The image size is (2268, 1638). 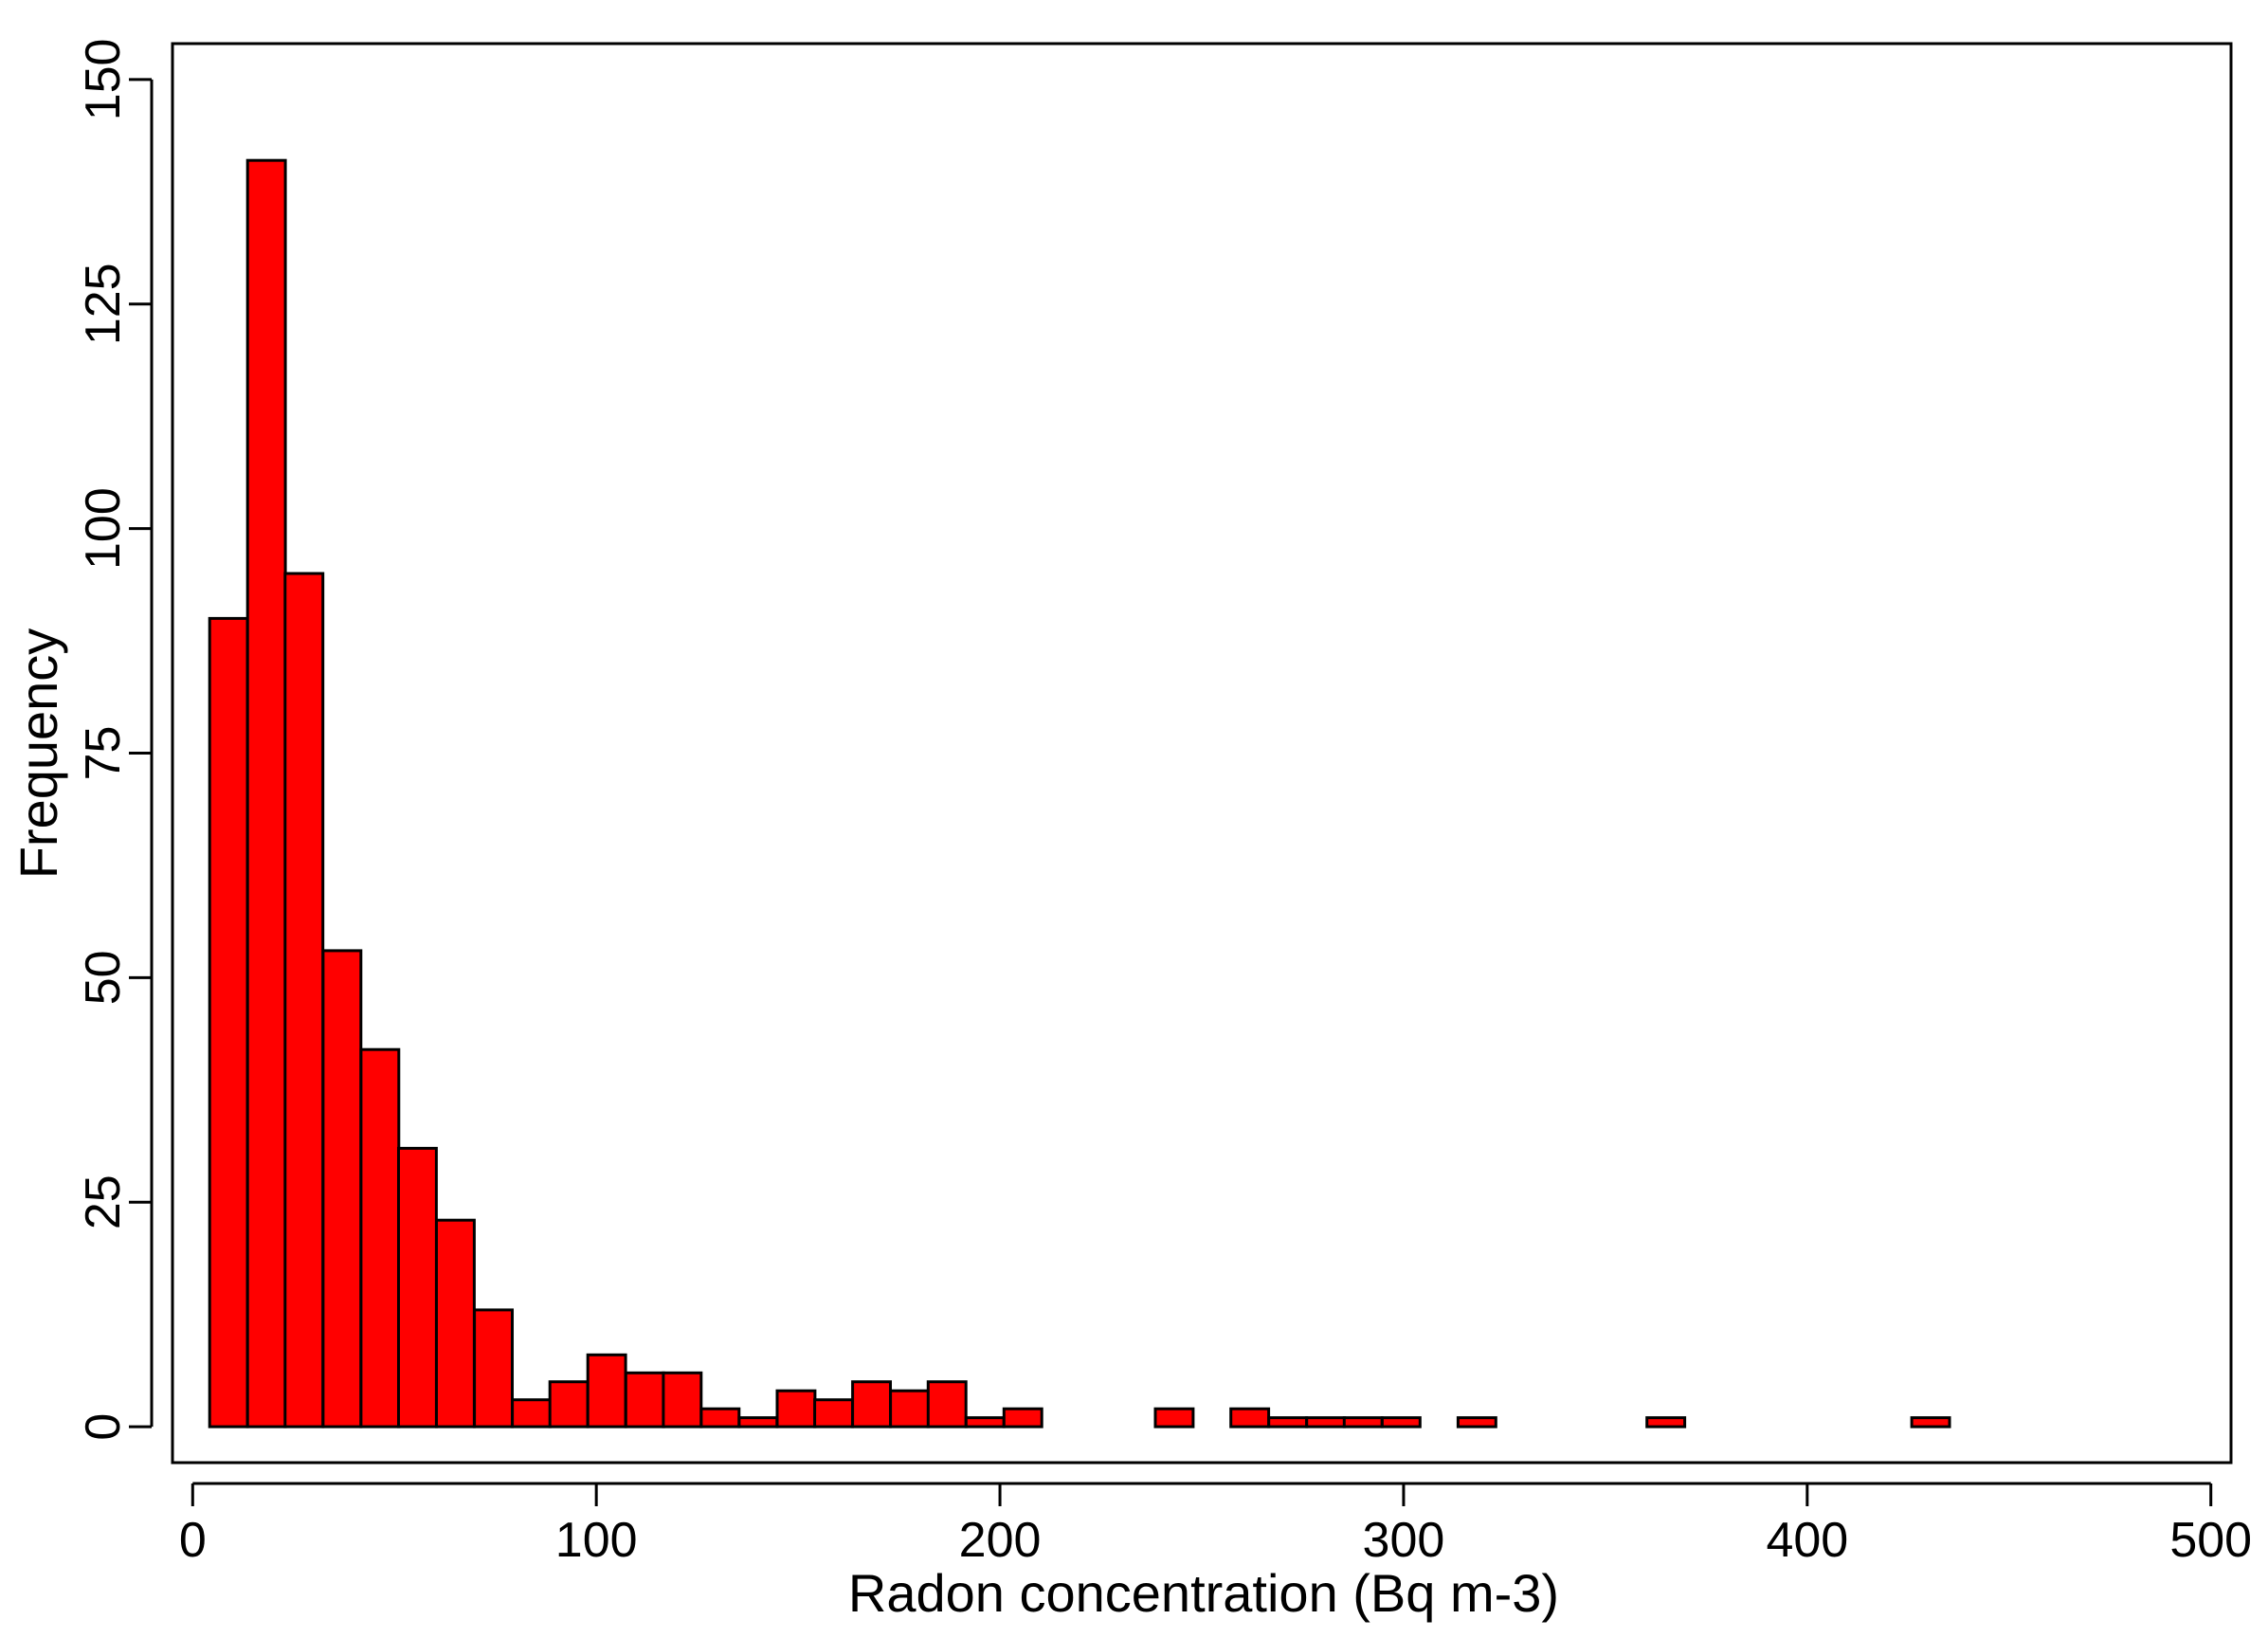 I want to click on x-tick-label: 300, so click(x=1404, y=1540).